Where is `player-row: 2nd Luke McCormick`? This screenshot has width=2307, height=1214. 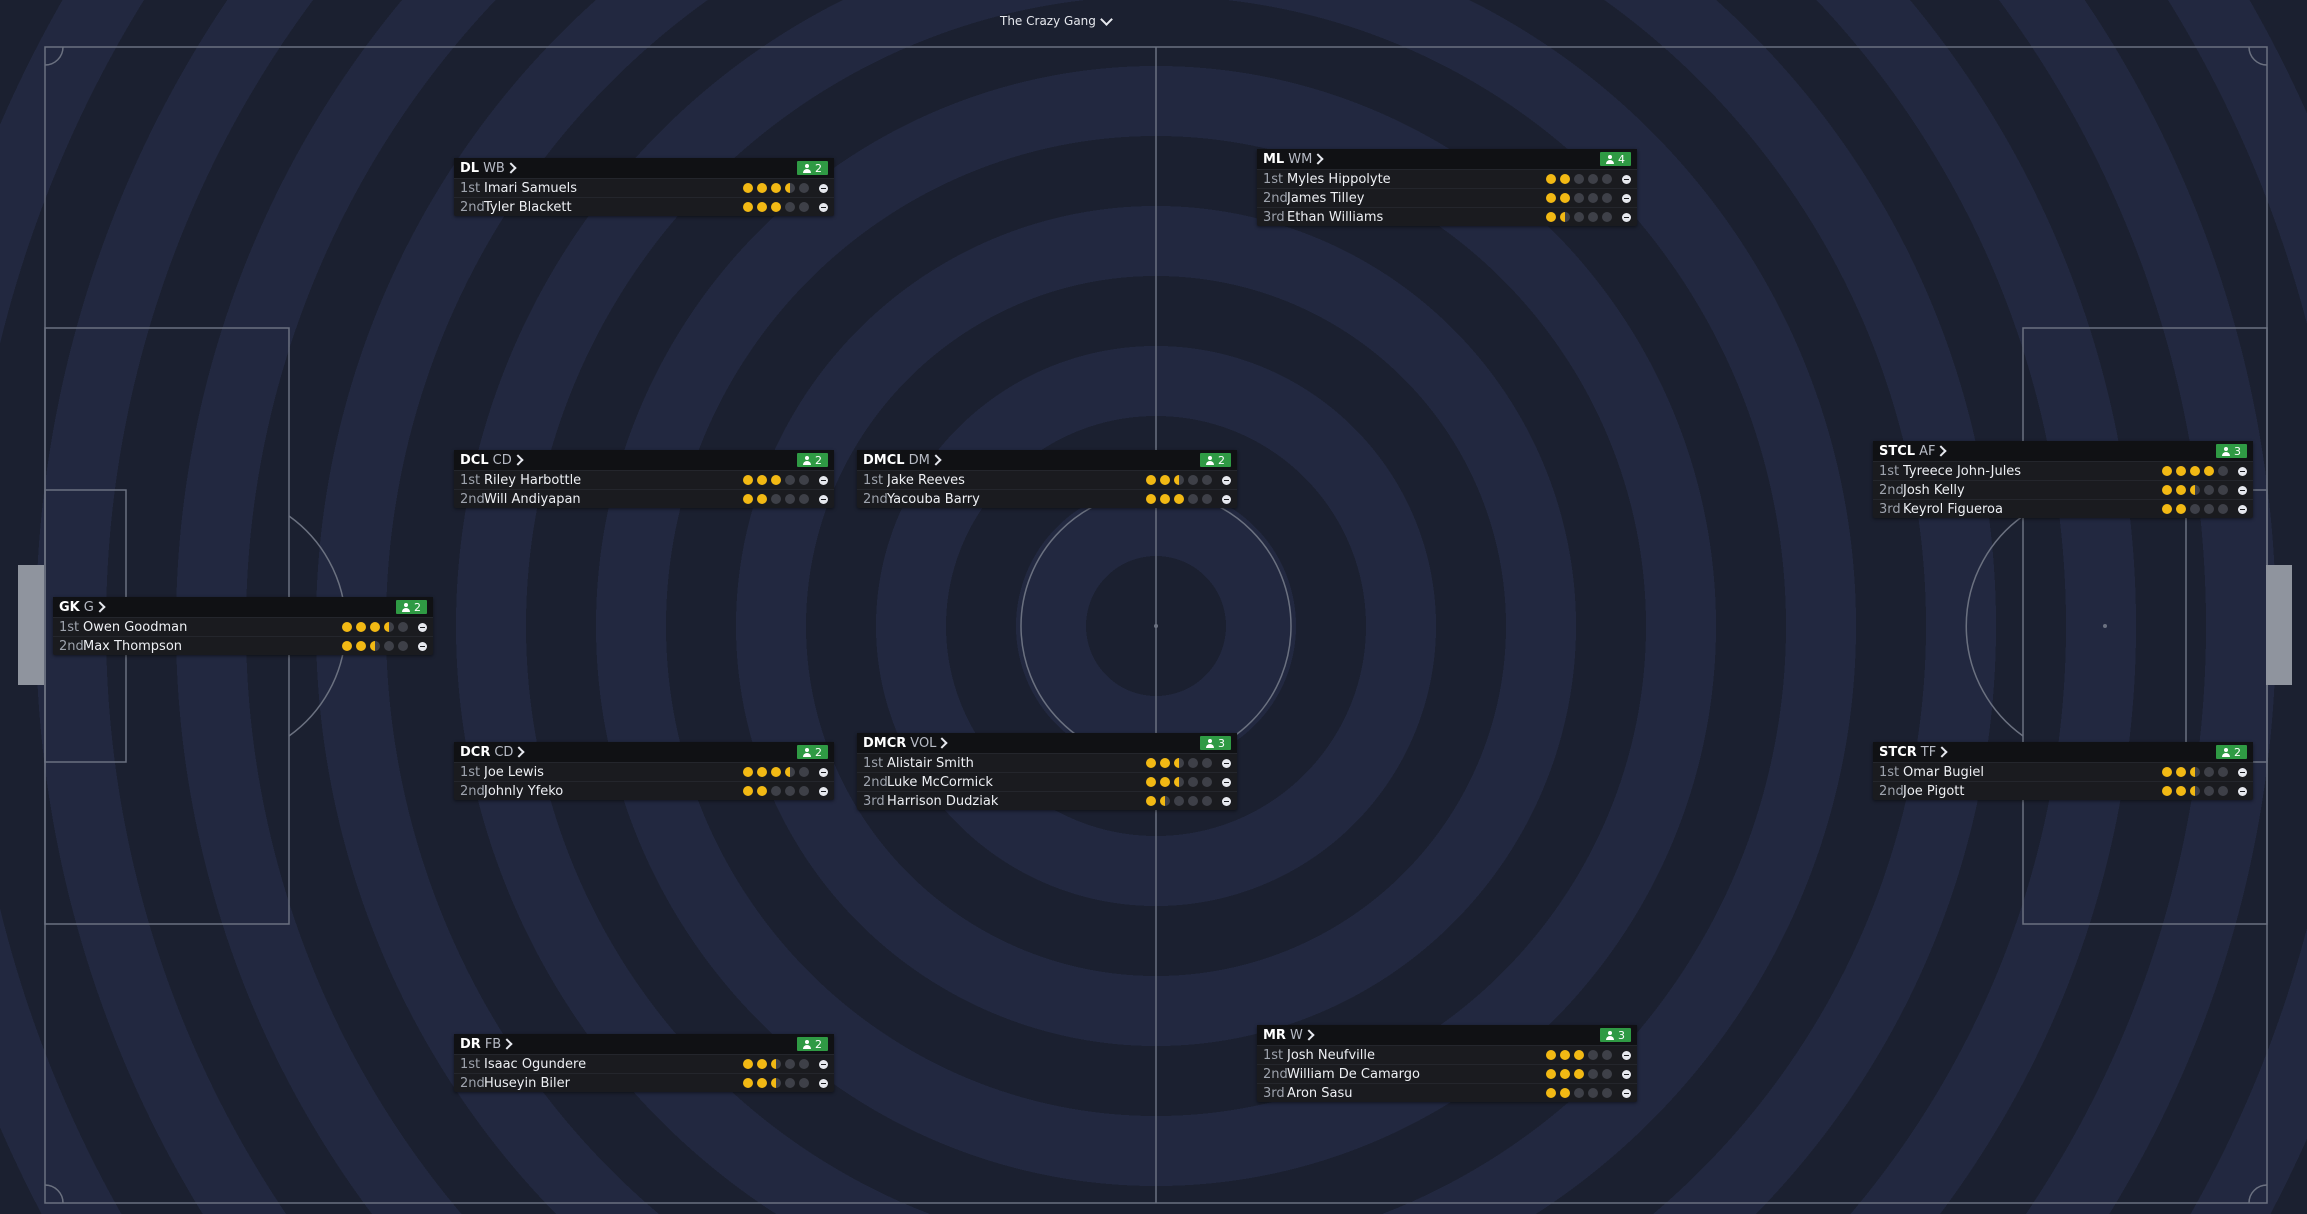 player-row: 2nd Luke McCormick is located at coordinates (1047, 781).